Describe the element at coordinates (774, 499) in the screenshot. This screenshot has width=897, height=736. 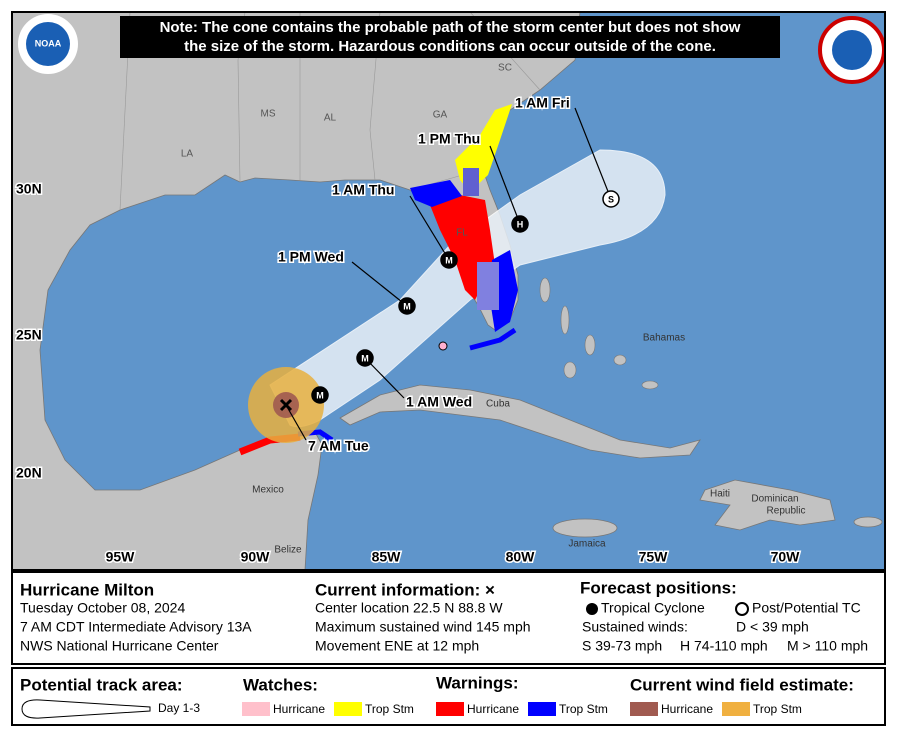
I see `place-label: Dominican` at that location.